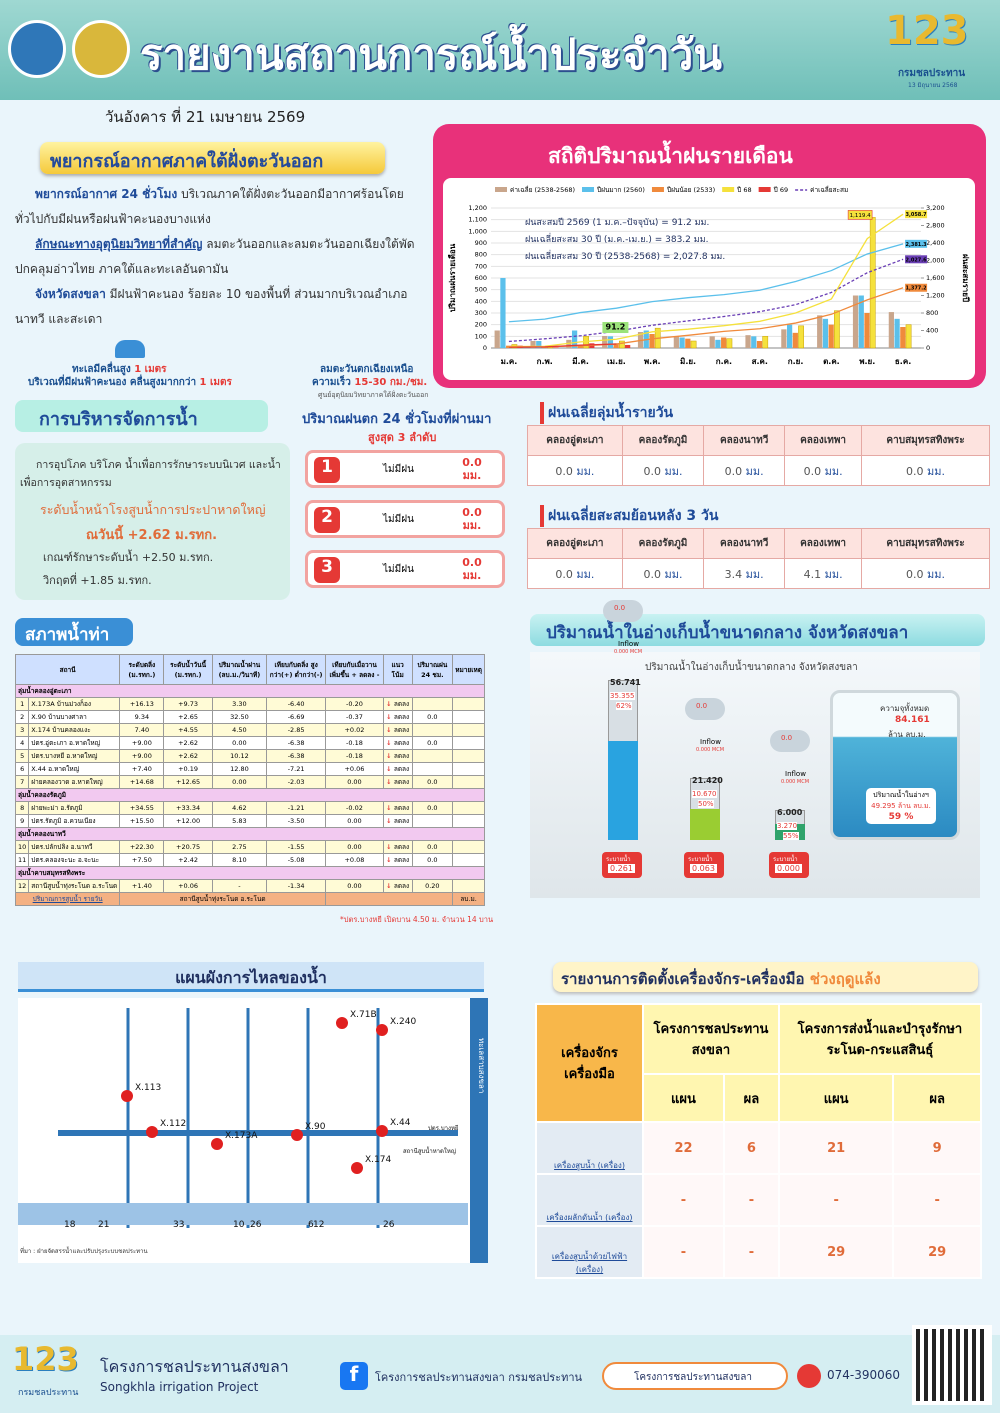 Image resolution: width=1000 pixels, height=1413 pixels. What do you see at coordinates (239, 821) in the screenshot?
I see `river-value: 5.83` at bounding box center [239, 821].